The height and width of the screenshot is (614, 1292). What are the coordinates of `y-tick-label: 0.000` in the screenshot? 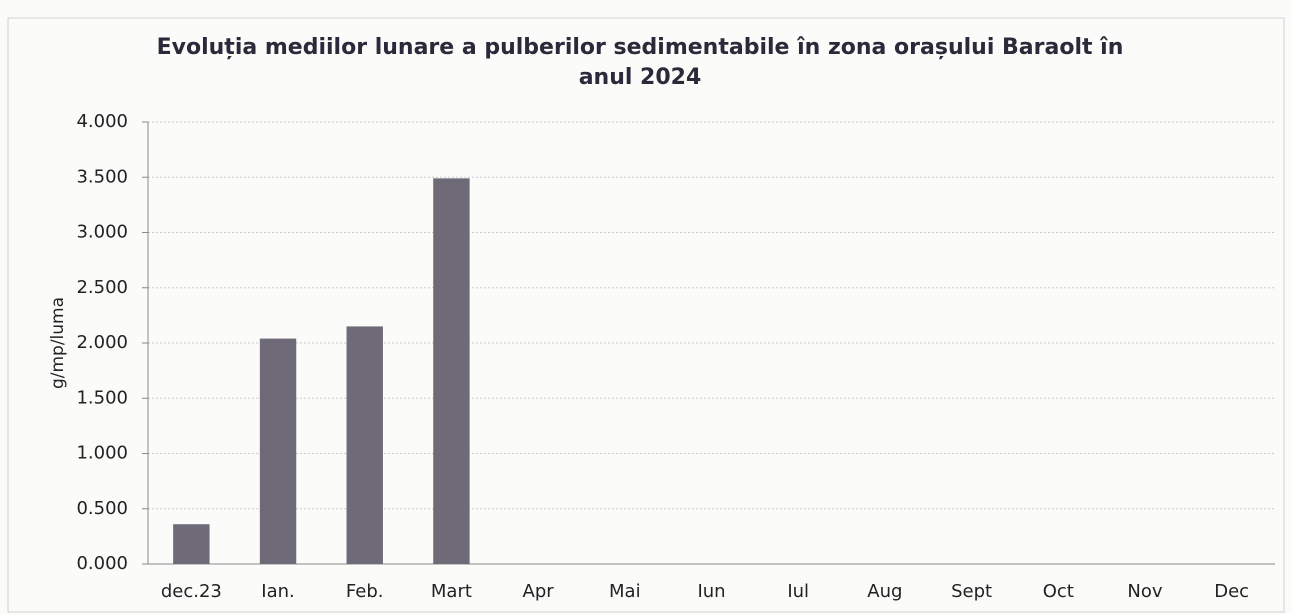 It's located at (102, 563).